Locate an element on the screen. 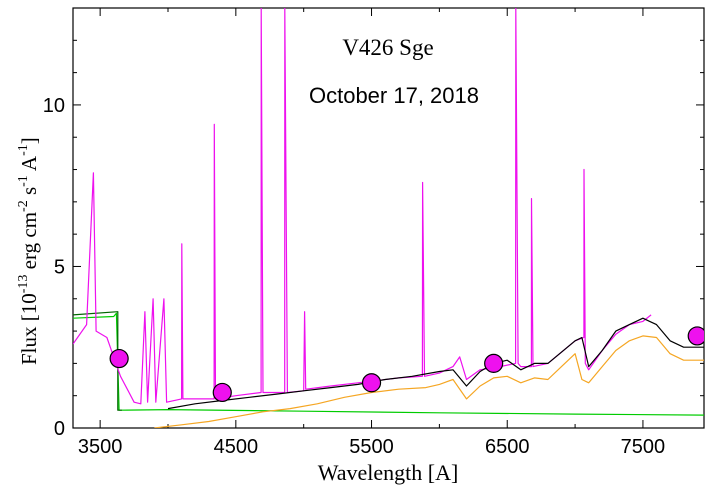 The width and height of the screenshot is (710, 491). chart-subtitle: October 17, 2018 is located at coordinates (394, 95).